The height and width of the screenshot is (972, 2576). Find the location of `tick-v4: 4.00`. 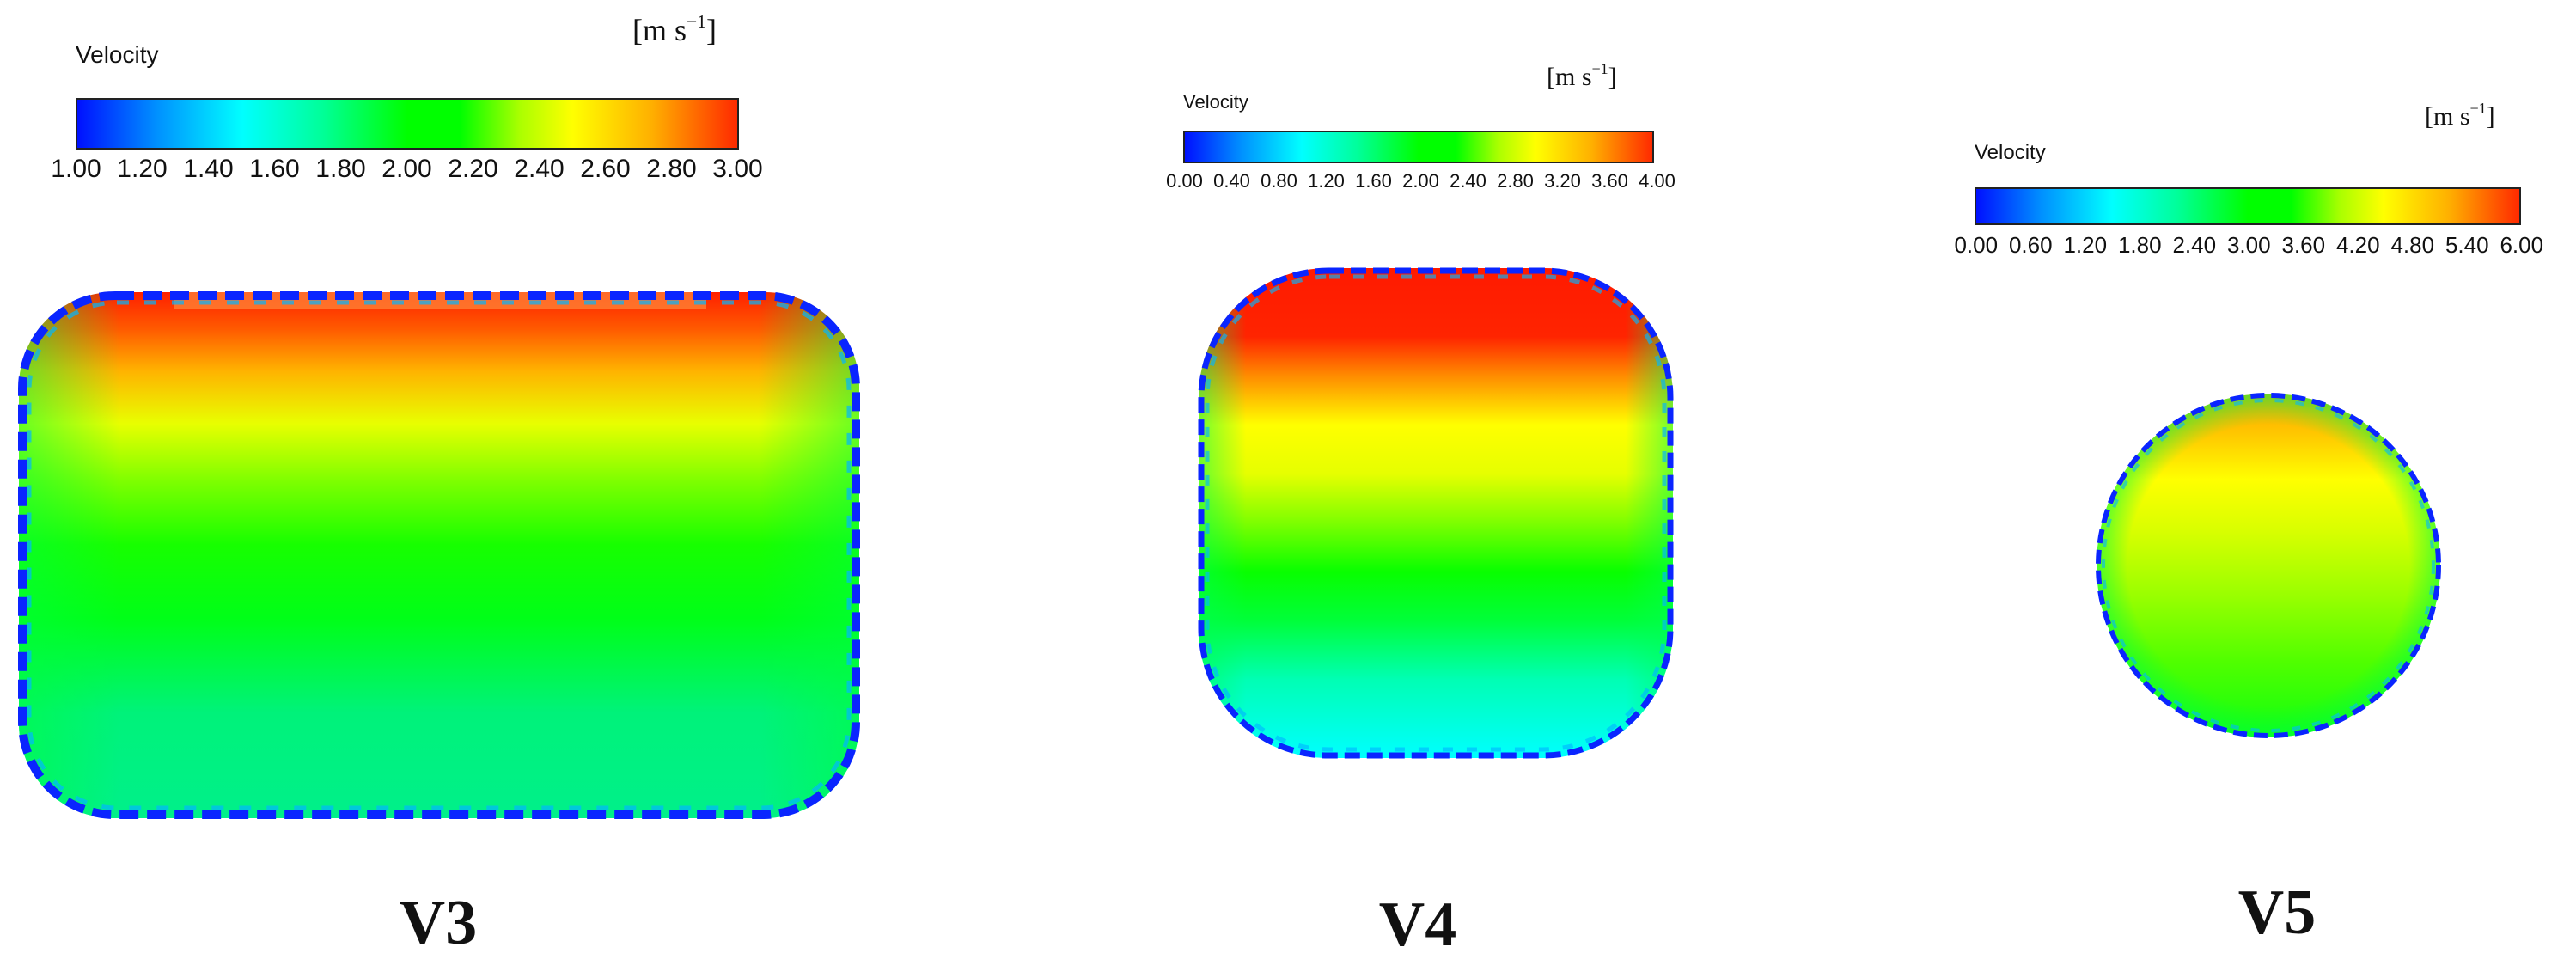

tick-v4: 4.00 is located at coordinates (1657, 181).